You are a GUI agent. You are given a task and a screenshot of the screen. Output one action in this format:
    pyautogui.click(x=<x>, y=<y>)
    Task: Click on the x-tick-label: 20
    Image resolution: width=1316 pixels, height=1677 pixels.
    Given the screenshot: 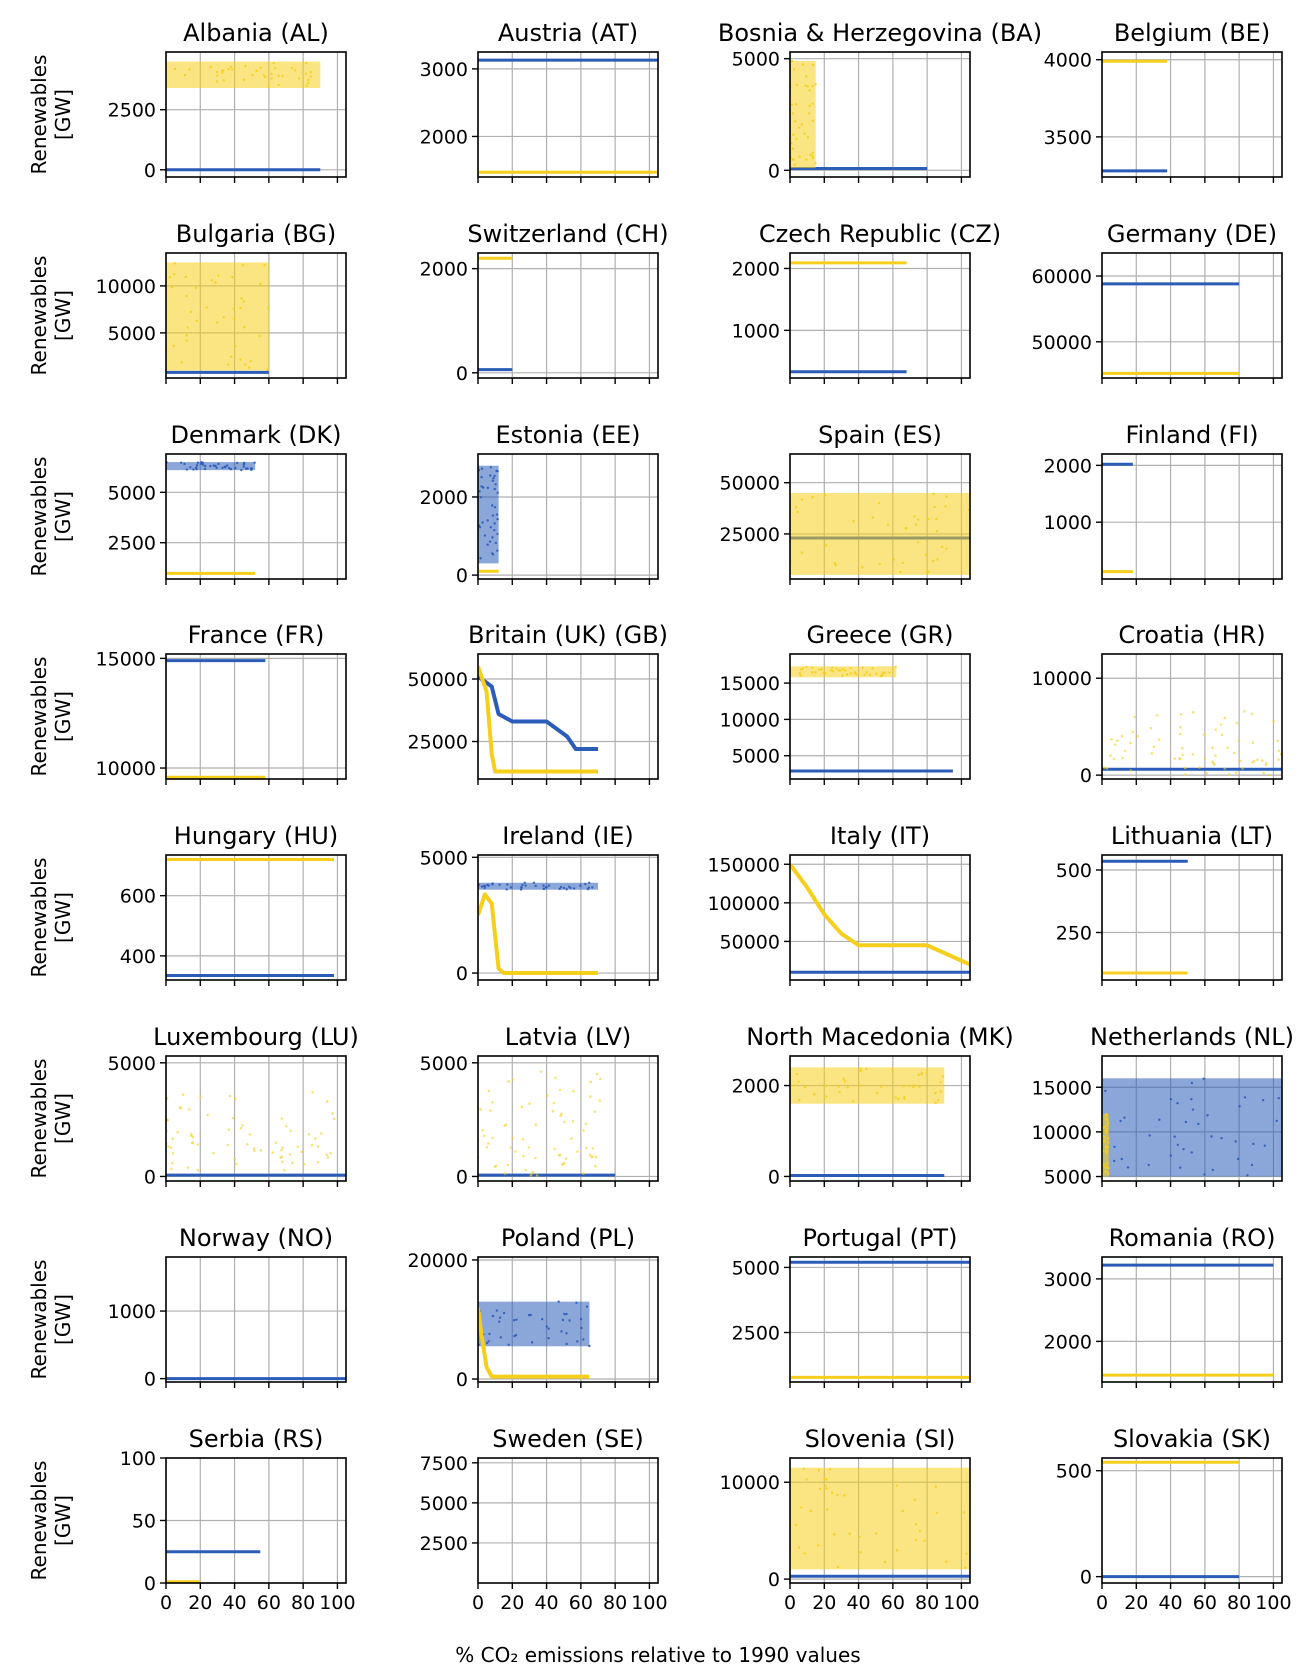 What is the action you would take?
    pyautogui.click(x=1136, y=1603)
    